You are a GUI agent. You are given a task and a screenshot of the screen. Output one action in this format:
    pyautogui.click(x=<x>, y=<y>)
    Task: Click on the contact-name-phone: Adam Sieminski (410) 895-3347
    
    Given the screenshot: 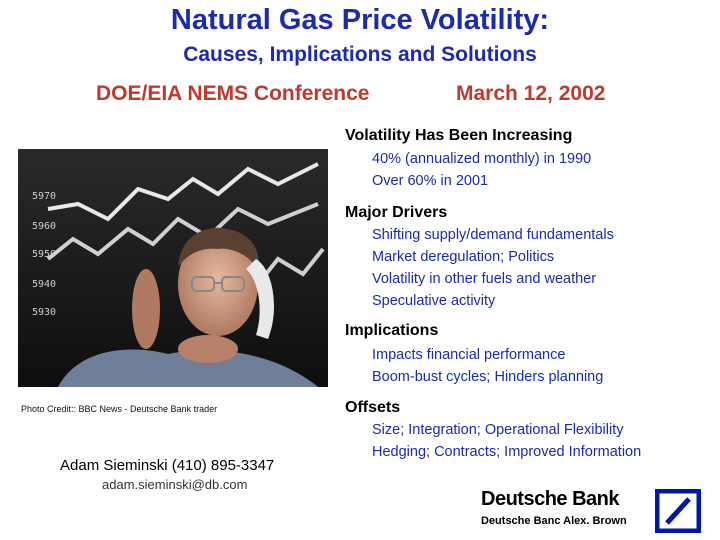 What is the action you would take?
    pyautogui.click(x=167, y=465)
    